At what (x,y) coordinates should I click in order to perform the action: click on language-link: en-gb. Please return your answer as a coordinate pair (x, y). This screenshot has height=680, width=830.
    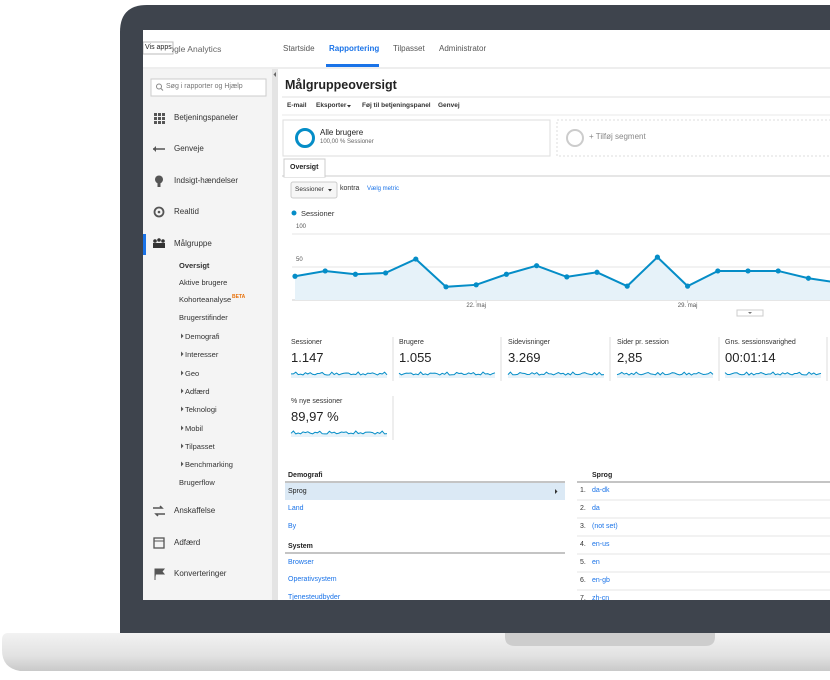
    Looking at the image, I should click on (601, 580).